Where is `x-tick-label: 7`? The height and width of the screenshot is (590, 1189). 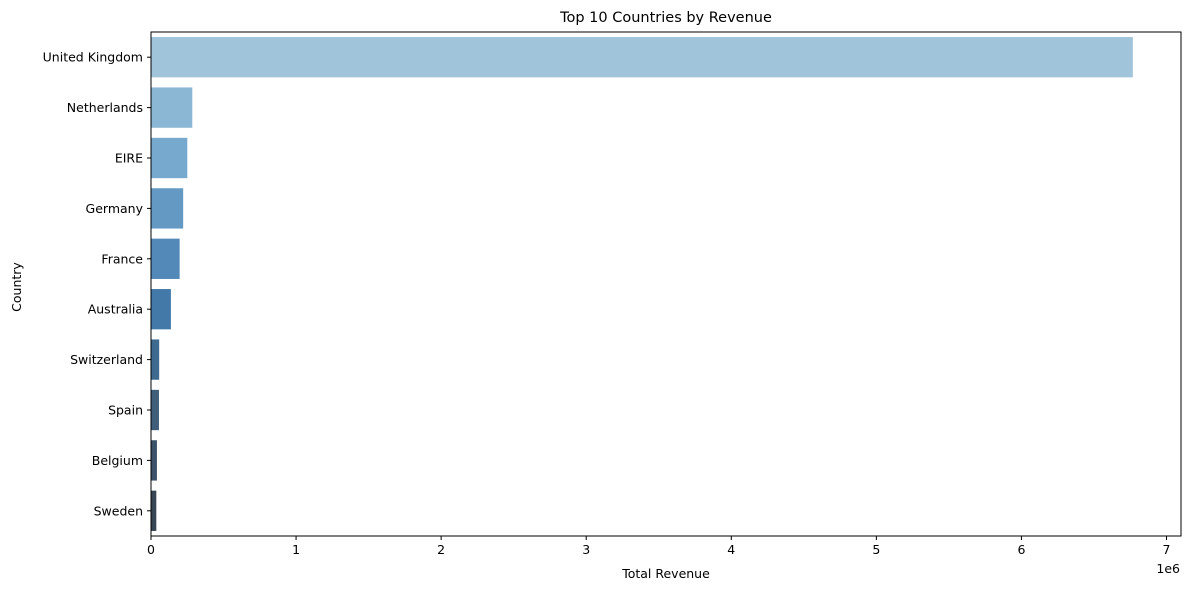
x-tick-label: 7 is located at coordinates (1167, 549).